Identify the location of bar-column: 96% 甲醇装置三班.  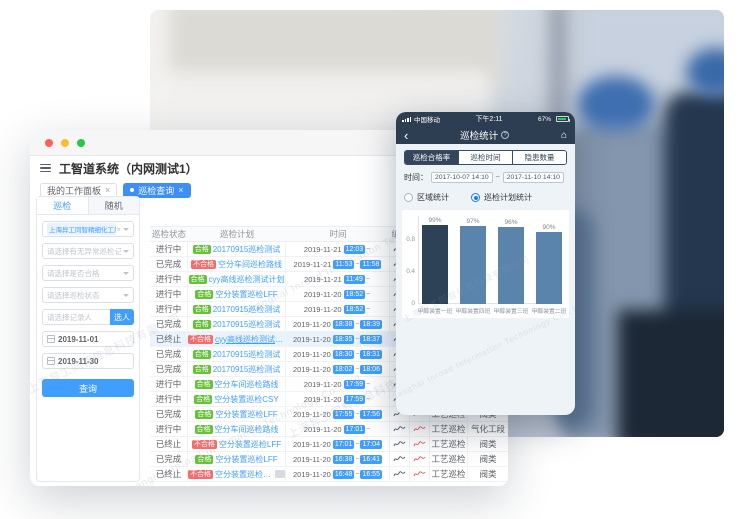
(511, 267).